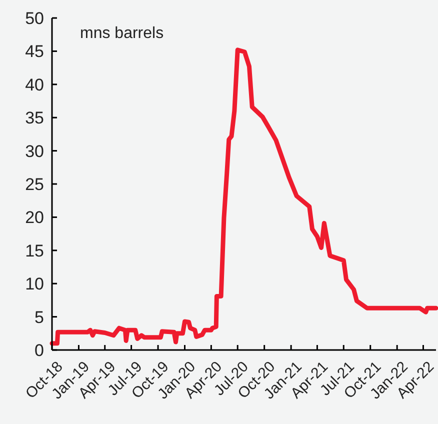 This screenshot has width=438, height=424. I want to click on y-tick-label: 20, so click(34, 218).